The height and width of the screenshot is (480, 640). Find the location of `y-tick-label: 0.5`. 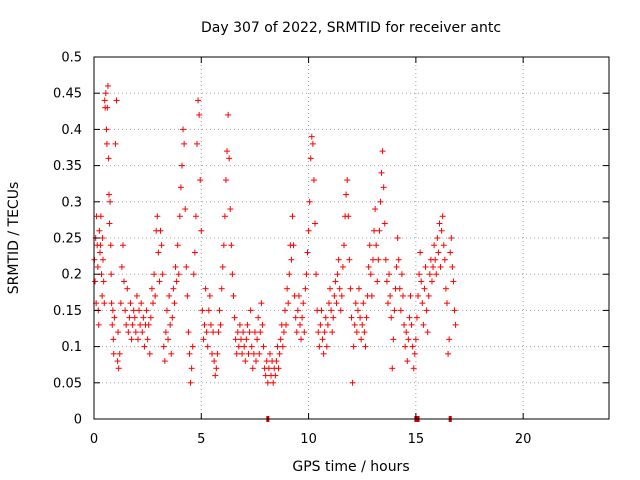

y-tick-label: 0.5 is located at coordinates (71, 58).